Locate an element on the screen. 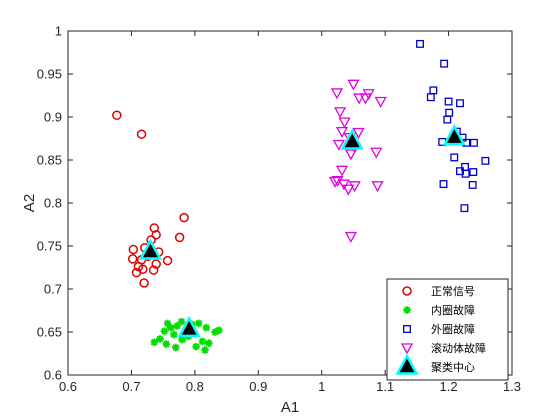  y-tick-label: 0.9 is located at coordinates (53, 117).